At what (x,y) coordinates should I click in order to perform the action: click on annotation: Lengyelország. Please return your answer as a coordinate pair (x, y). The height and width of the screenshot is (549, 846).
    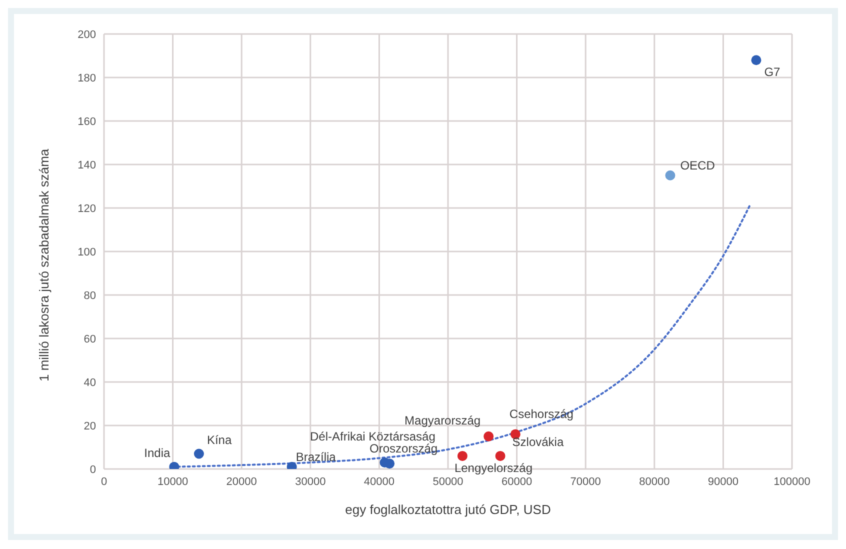
    Looking at the image, I should click on (493, 467).